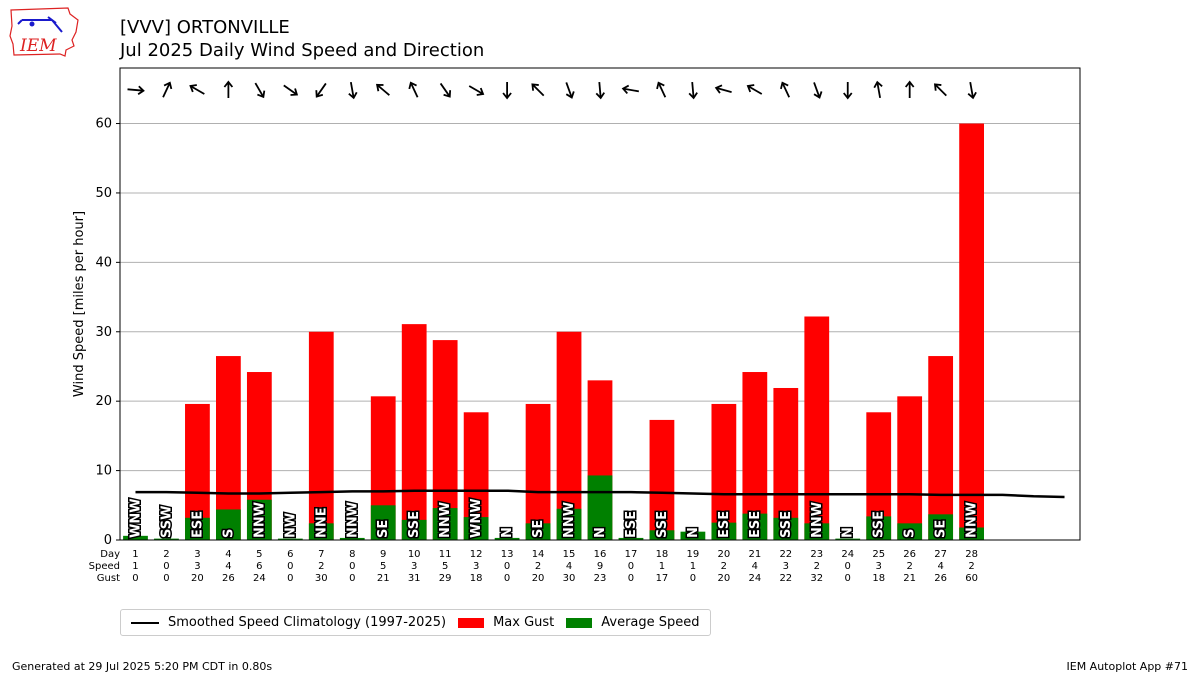  What do you see at coordinates (108, 540) in the screenshot?
I see `y-tick-label: 0` at bounding box center [108, 540].